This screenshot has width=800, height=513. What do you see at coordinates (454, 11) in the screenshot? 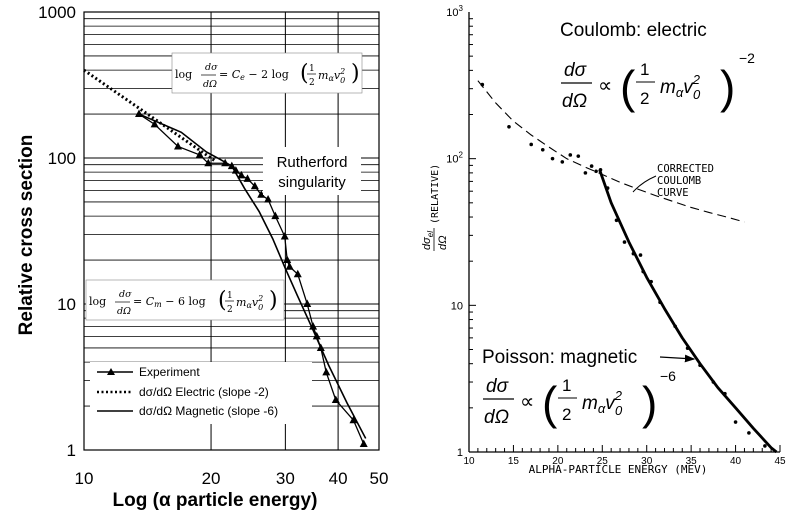
I see `right-y-tick-label: 10³` at bounding box center [454, 11].